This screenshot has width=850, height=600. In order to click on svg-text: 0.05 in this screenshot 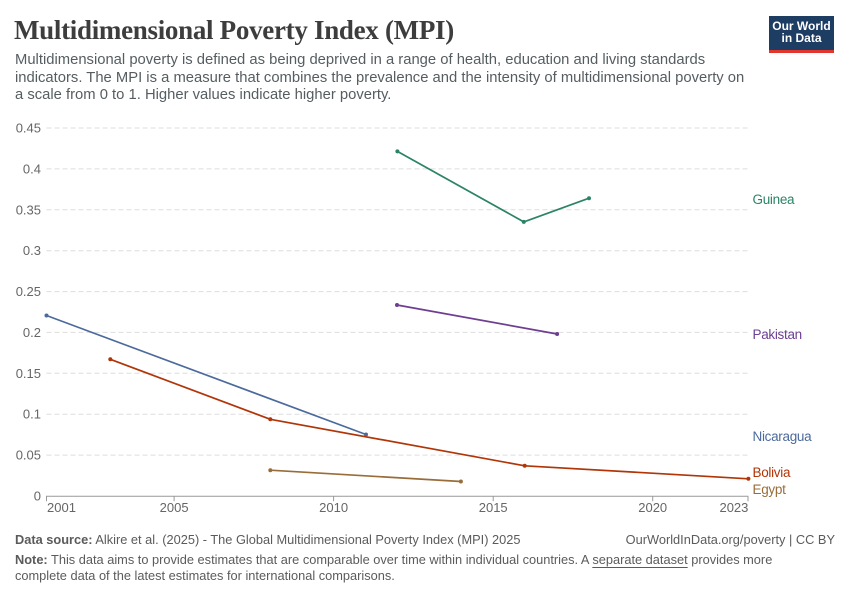, I will do `click(28, 455)`.